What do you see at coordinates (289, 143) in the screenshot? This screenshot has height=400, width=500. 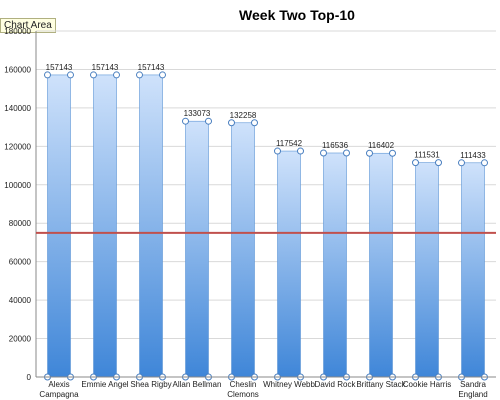 I see `data-label: 117542` at bounding box center [289, 143].